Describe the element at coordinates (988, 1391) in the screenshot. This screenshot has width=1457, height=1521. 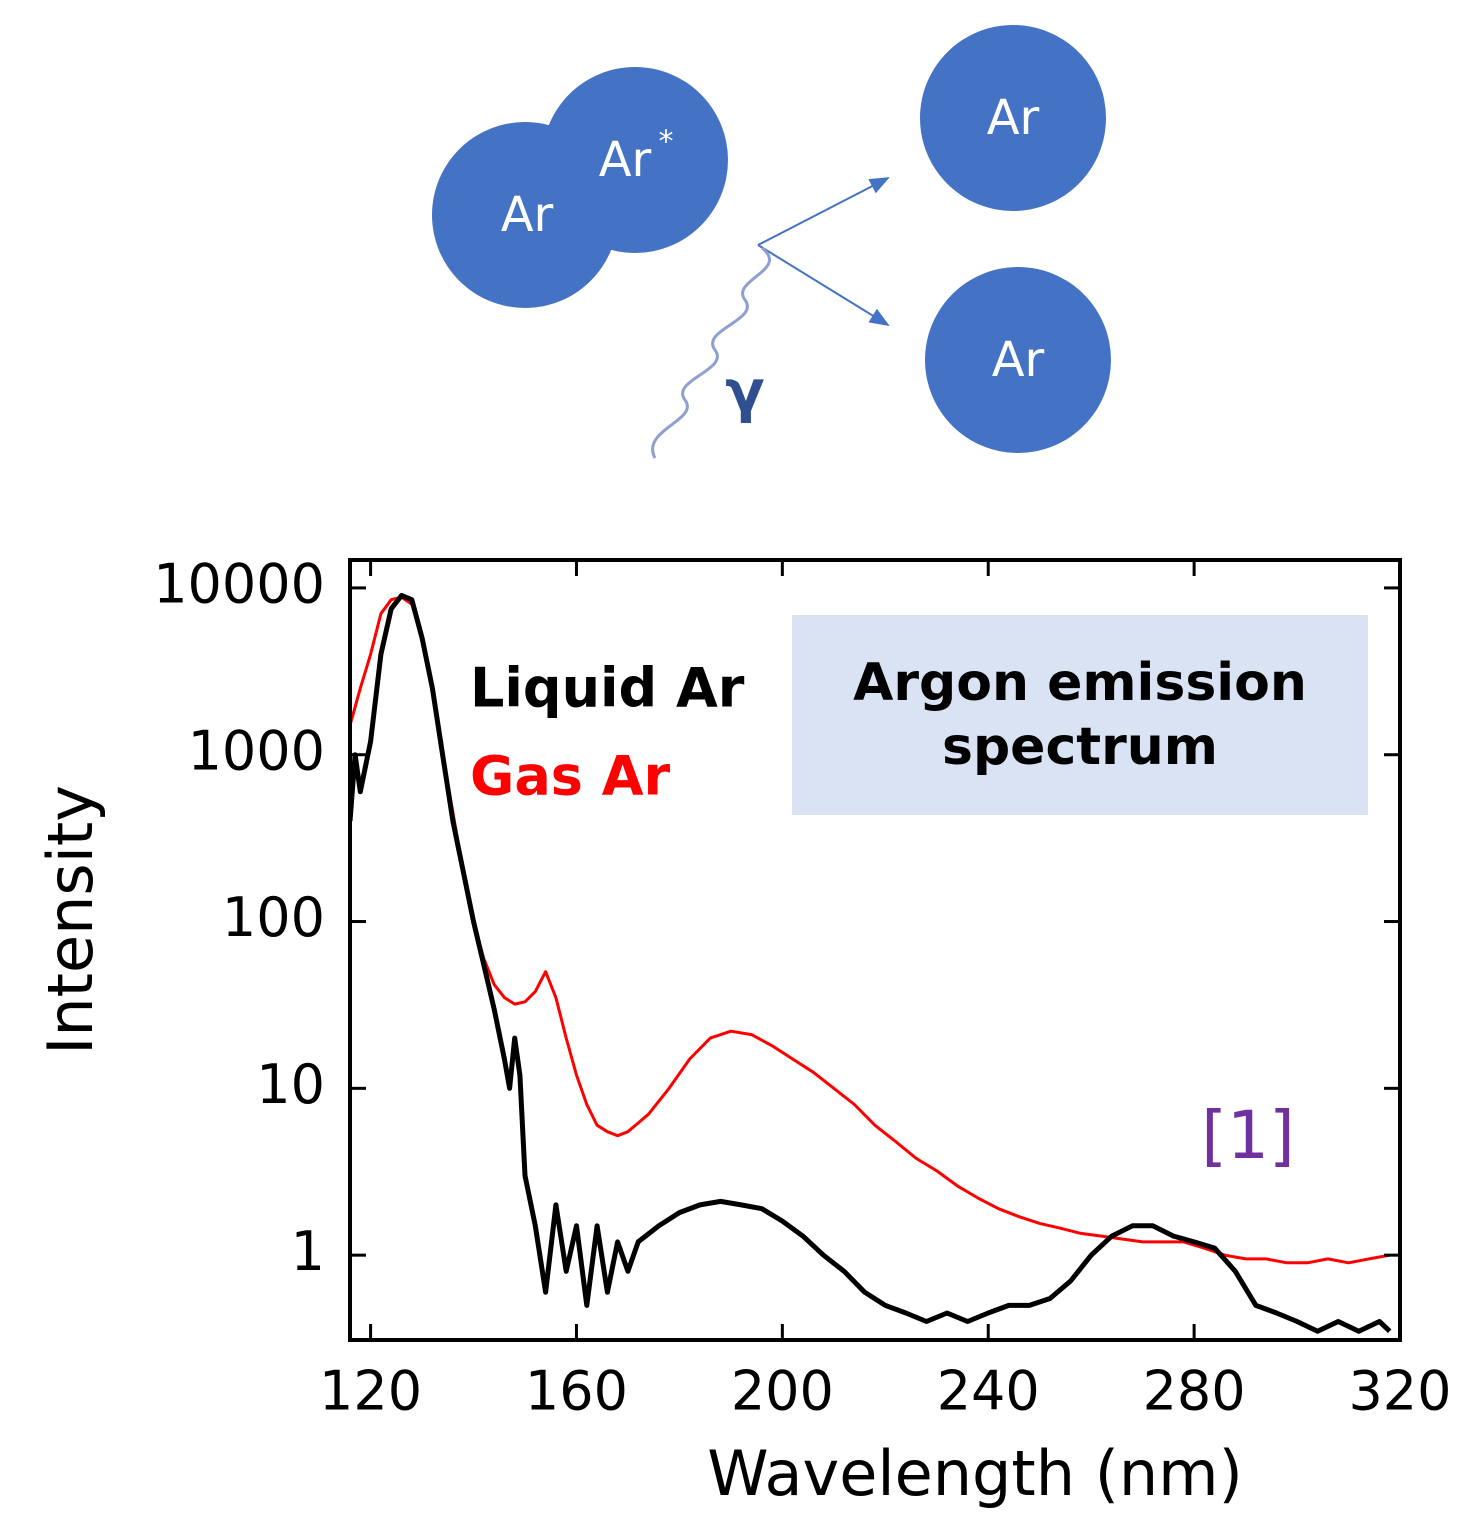
I see `x-tick-label: 240` at that location.